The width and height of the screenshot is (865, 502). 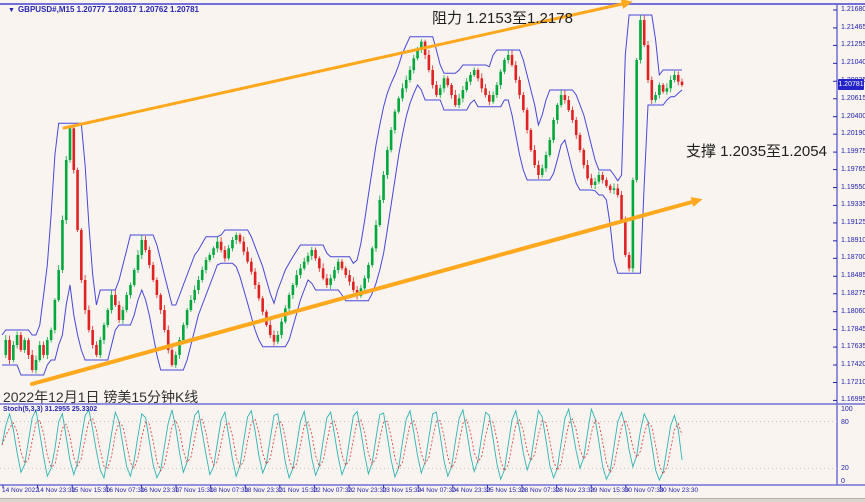 What do you see at coordinates (679, 490) in the screenshot?
I see `time-axis-label: 30 Nov 23:30` at bounding box center [679, 490].